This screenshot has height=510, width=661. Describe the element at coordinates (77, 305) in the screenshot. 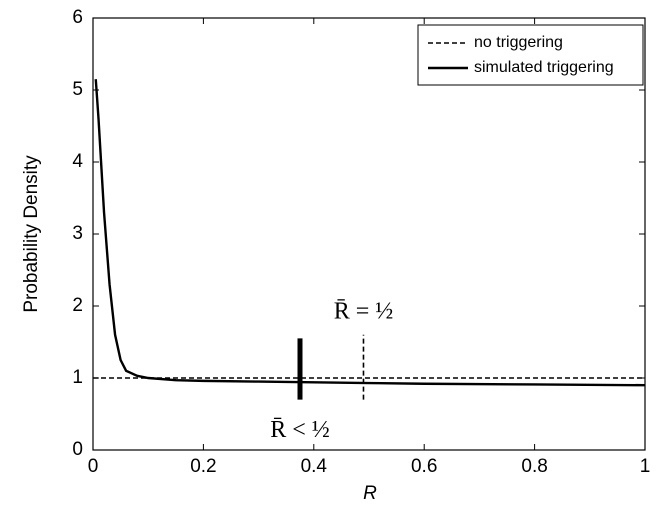

I see `y-tick-label: 2` at that location.